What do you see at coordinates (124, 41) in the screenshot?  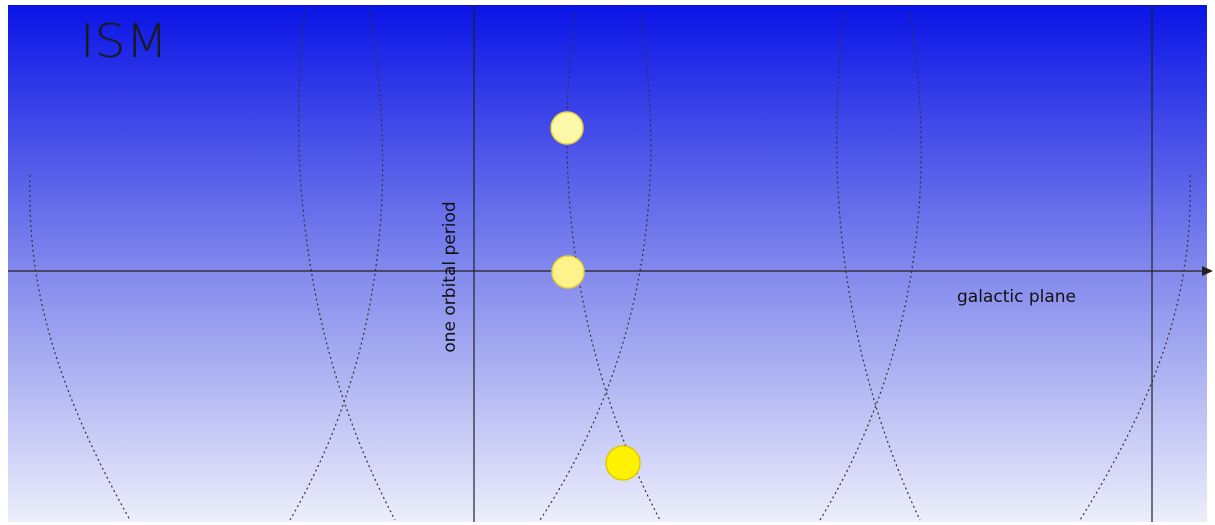 I see `region-label: ISM` at bounding box center [124, 41].